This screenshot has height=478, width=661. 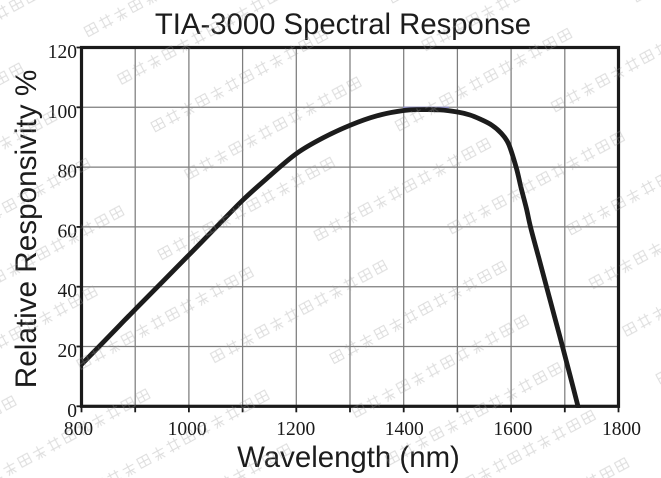 What do you see at coordinates (68, 351) in the screenshot?
I see `svg-text: 20` at bounding box center [68, 351].